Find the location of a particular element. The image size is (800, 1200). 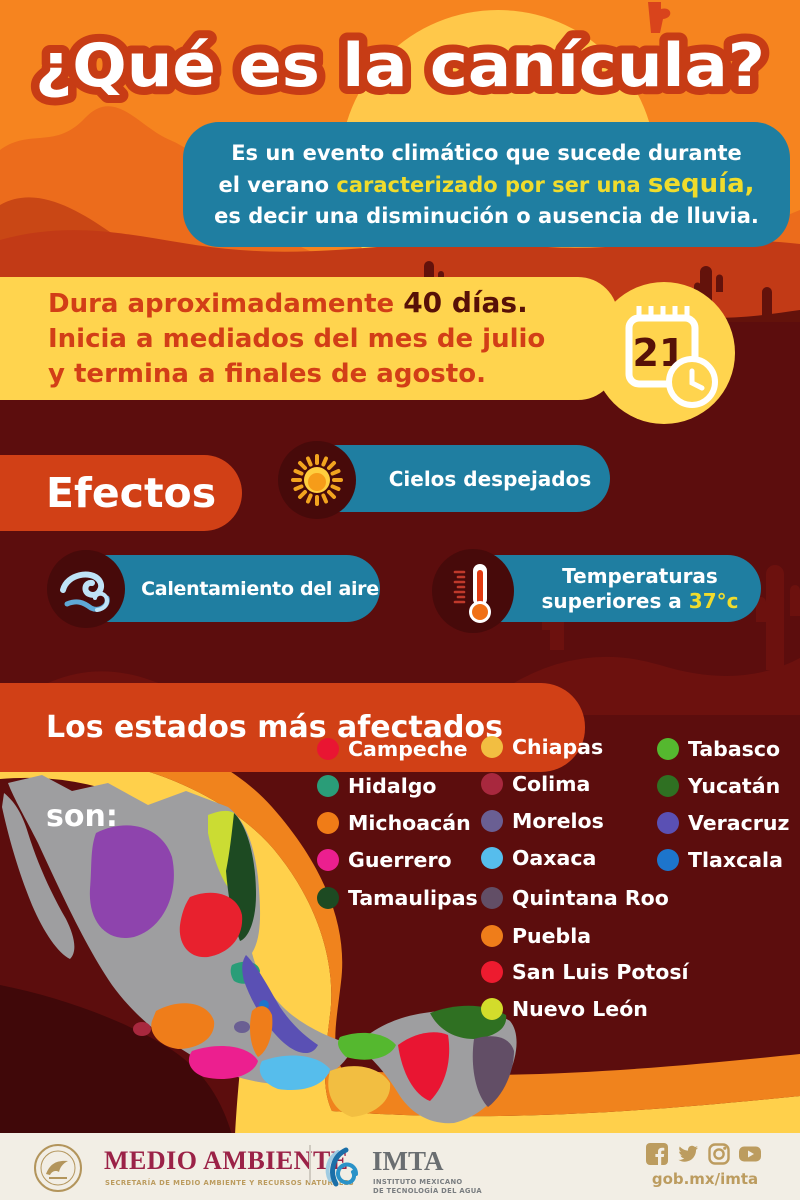

state-label: Tamaulipas is located at coordinates (413, 898).